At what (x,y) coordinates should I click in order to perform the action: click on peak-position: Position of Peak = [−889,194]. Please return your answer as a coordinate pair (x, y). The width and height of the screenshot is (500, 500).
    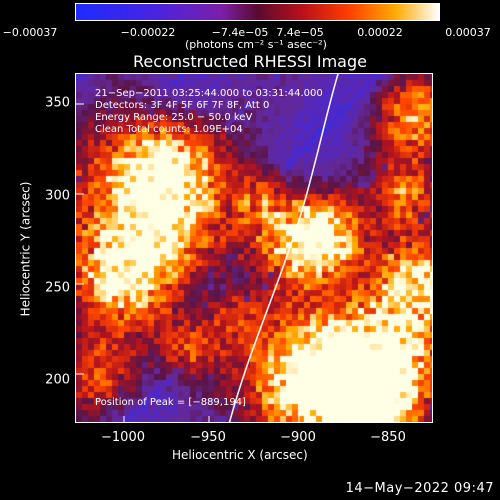
    Looking at the image, I should click on (170, 402).